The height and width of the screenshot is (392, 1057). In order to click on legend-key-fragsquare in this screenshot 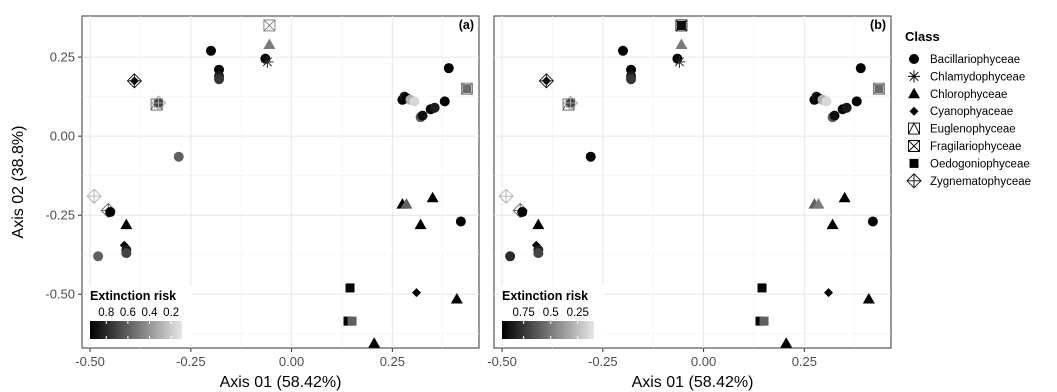, I will do `click(914, 146)`.